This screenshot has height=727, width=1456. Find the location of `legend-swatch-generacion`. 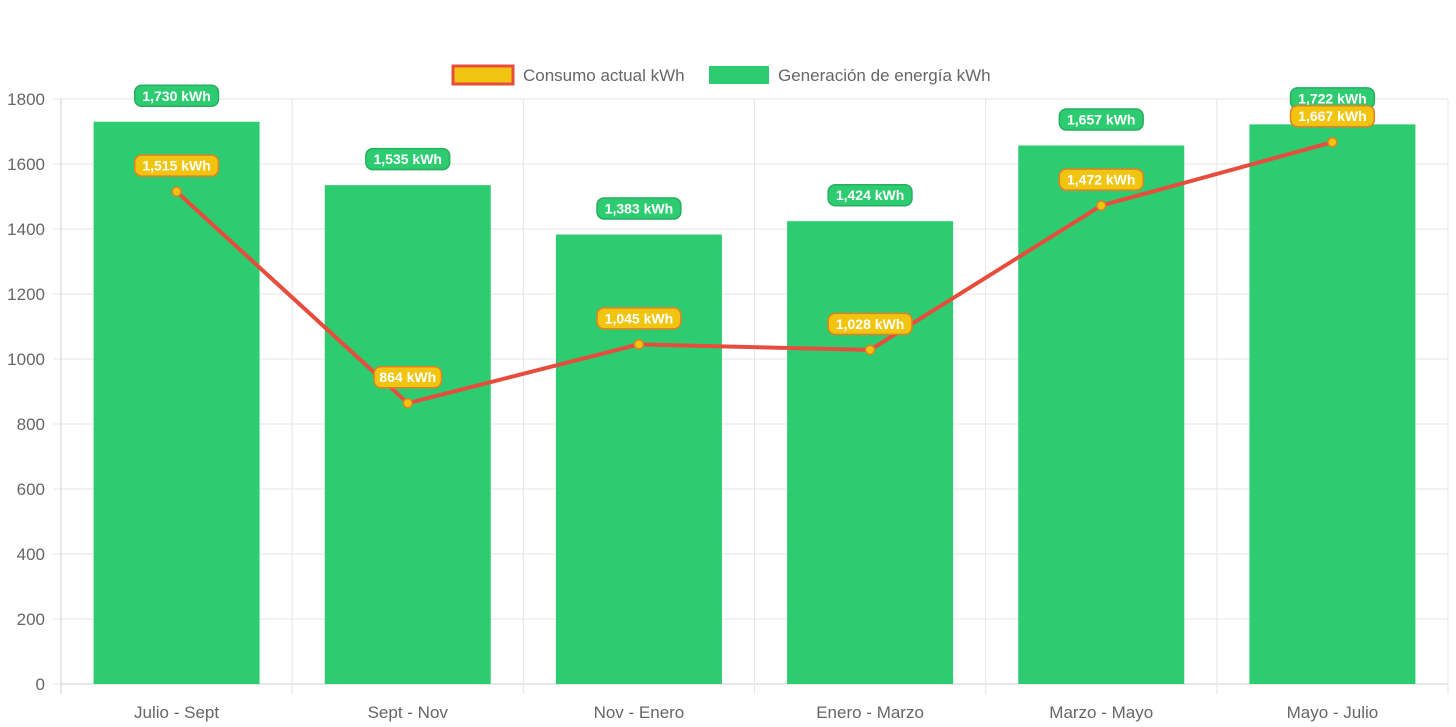

legend-swatch-generacion is located at coordinates (739, 75).